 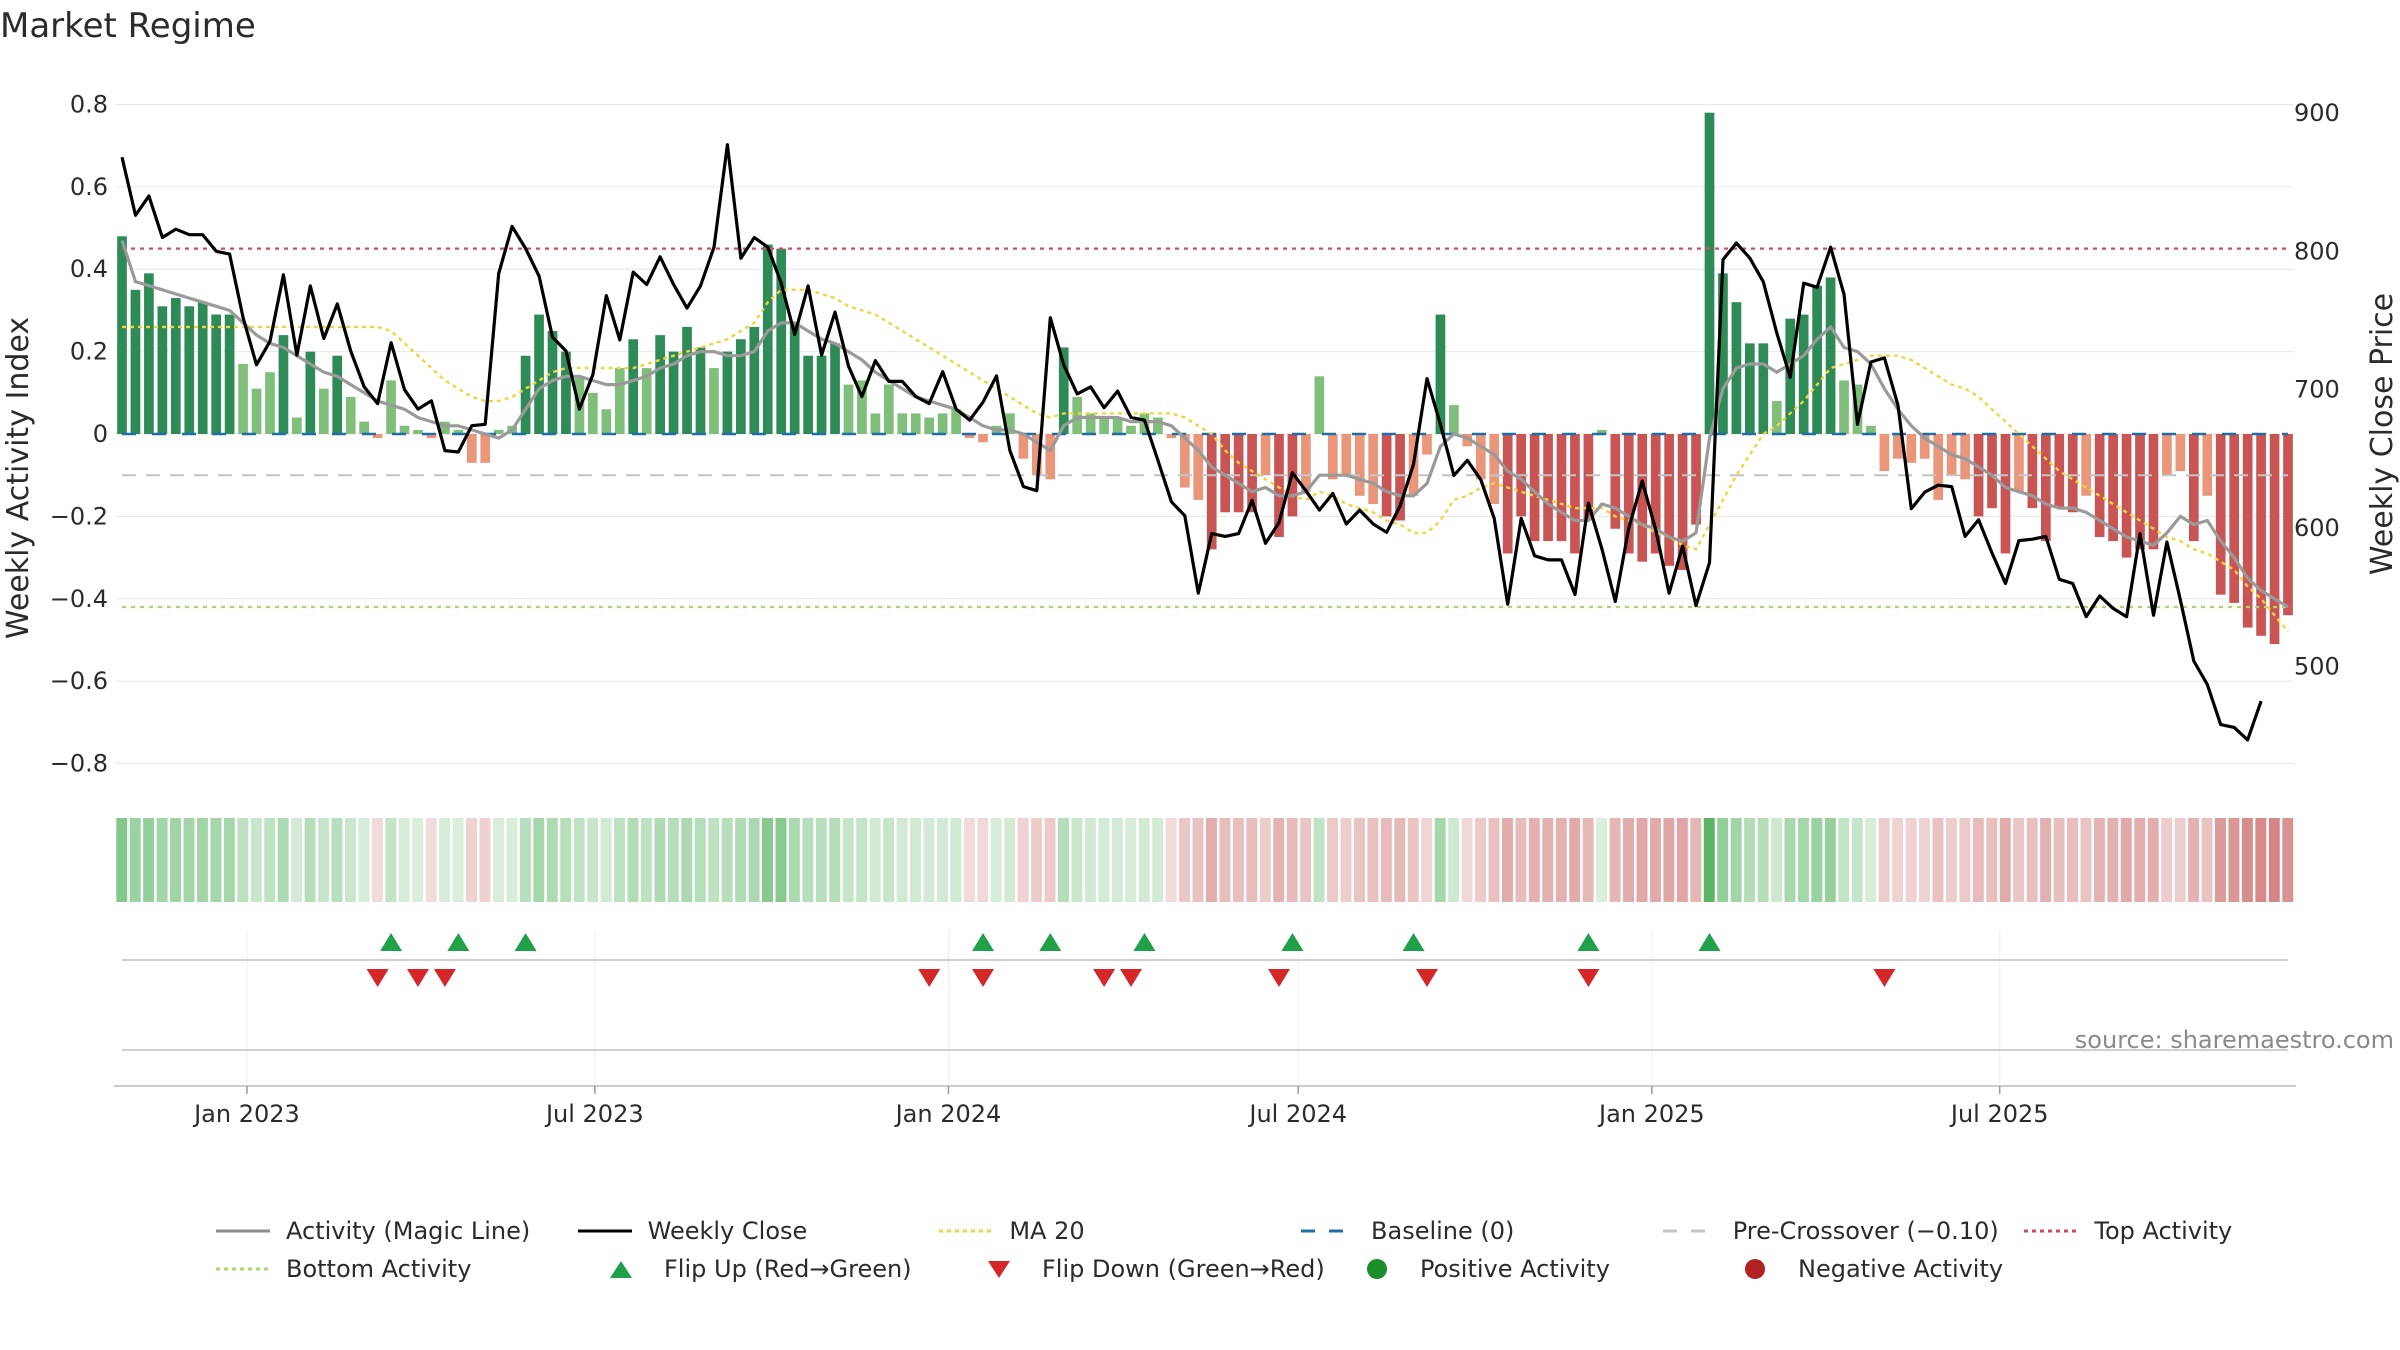 I want to click on legend-label: Weekly Close, so click(x=727, y=1231).